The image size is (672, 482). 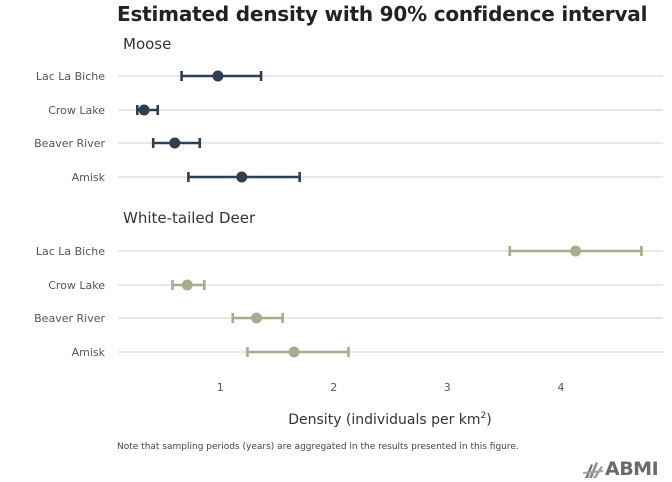 I want to click on x-tick-label: 2, so click(x=333, y=387).